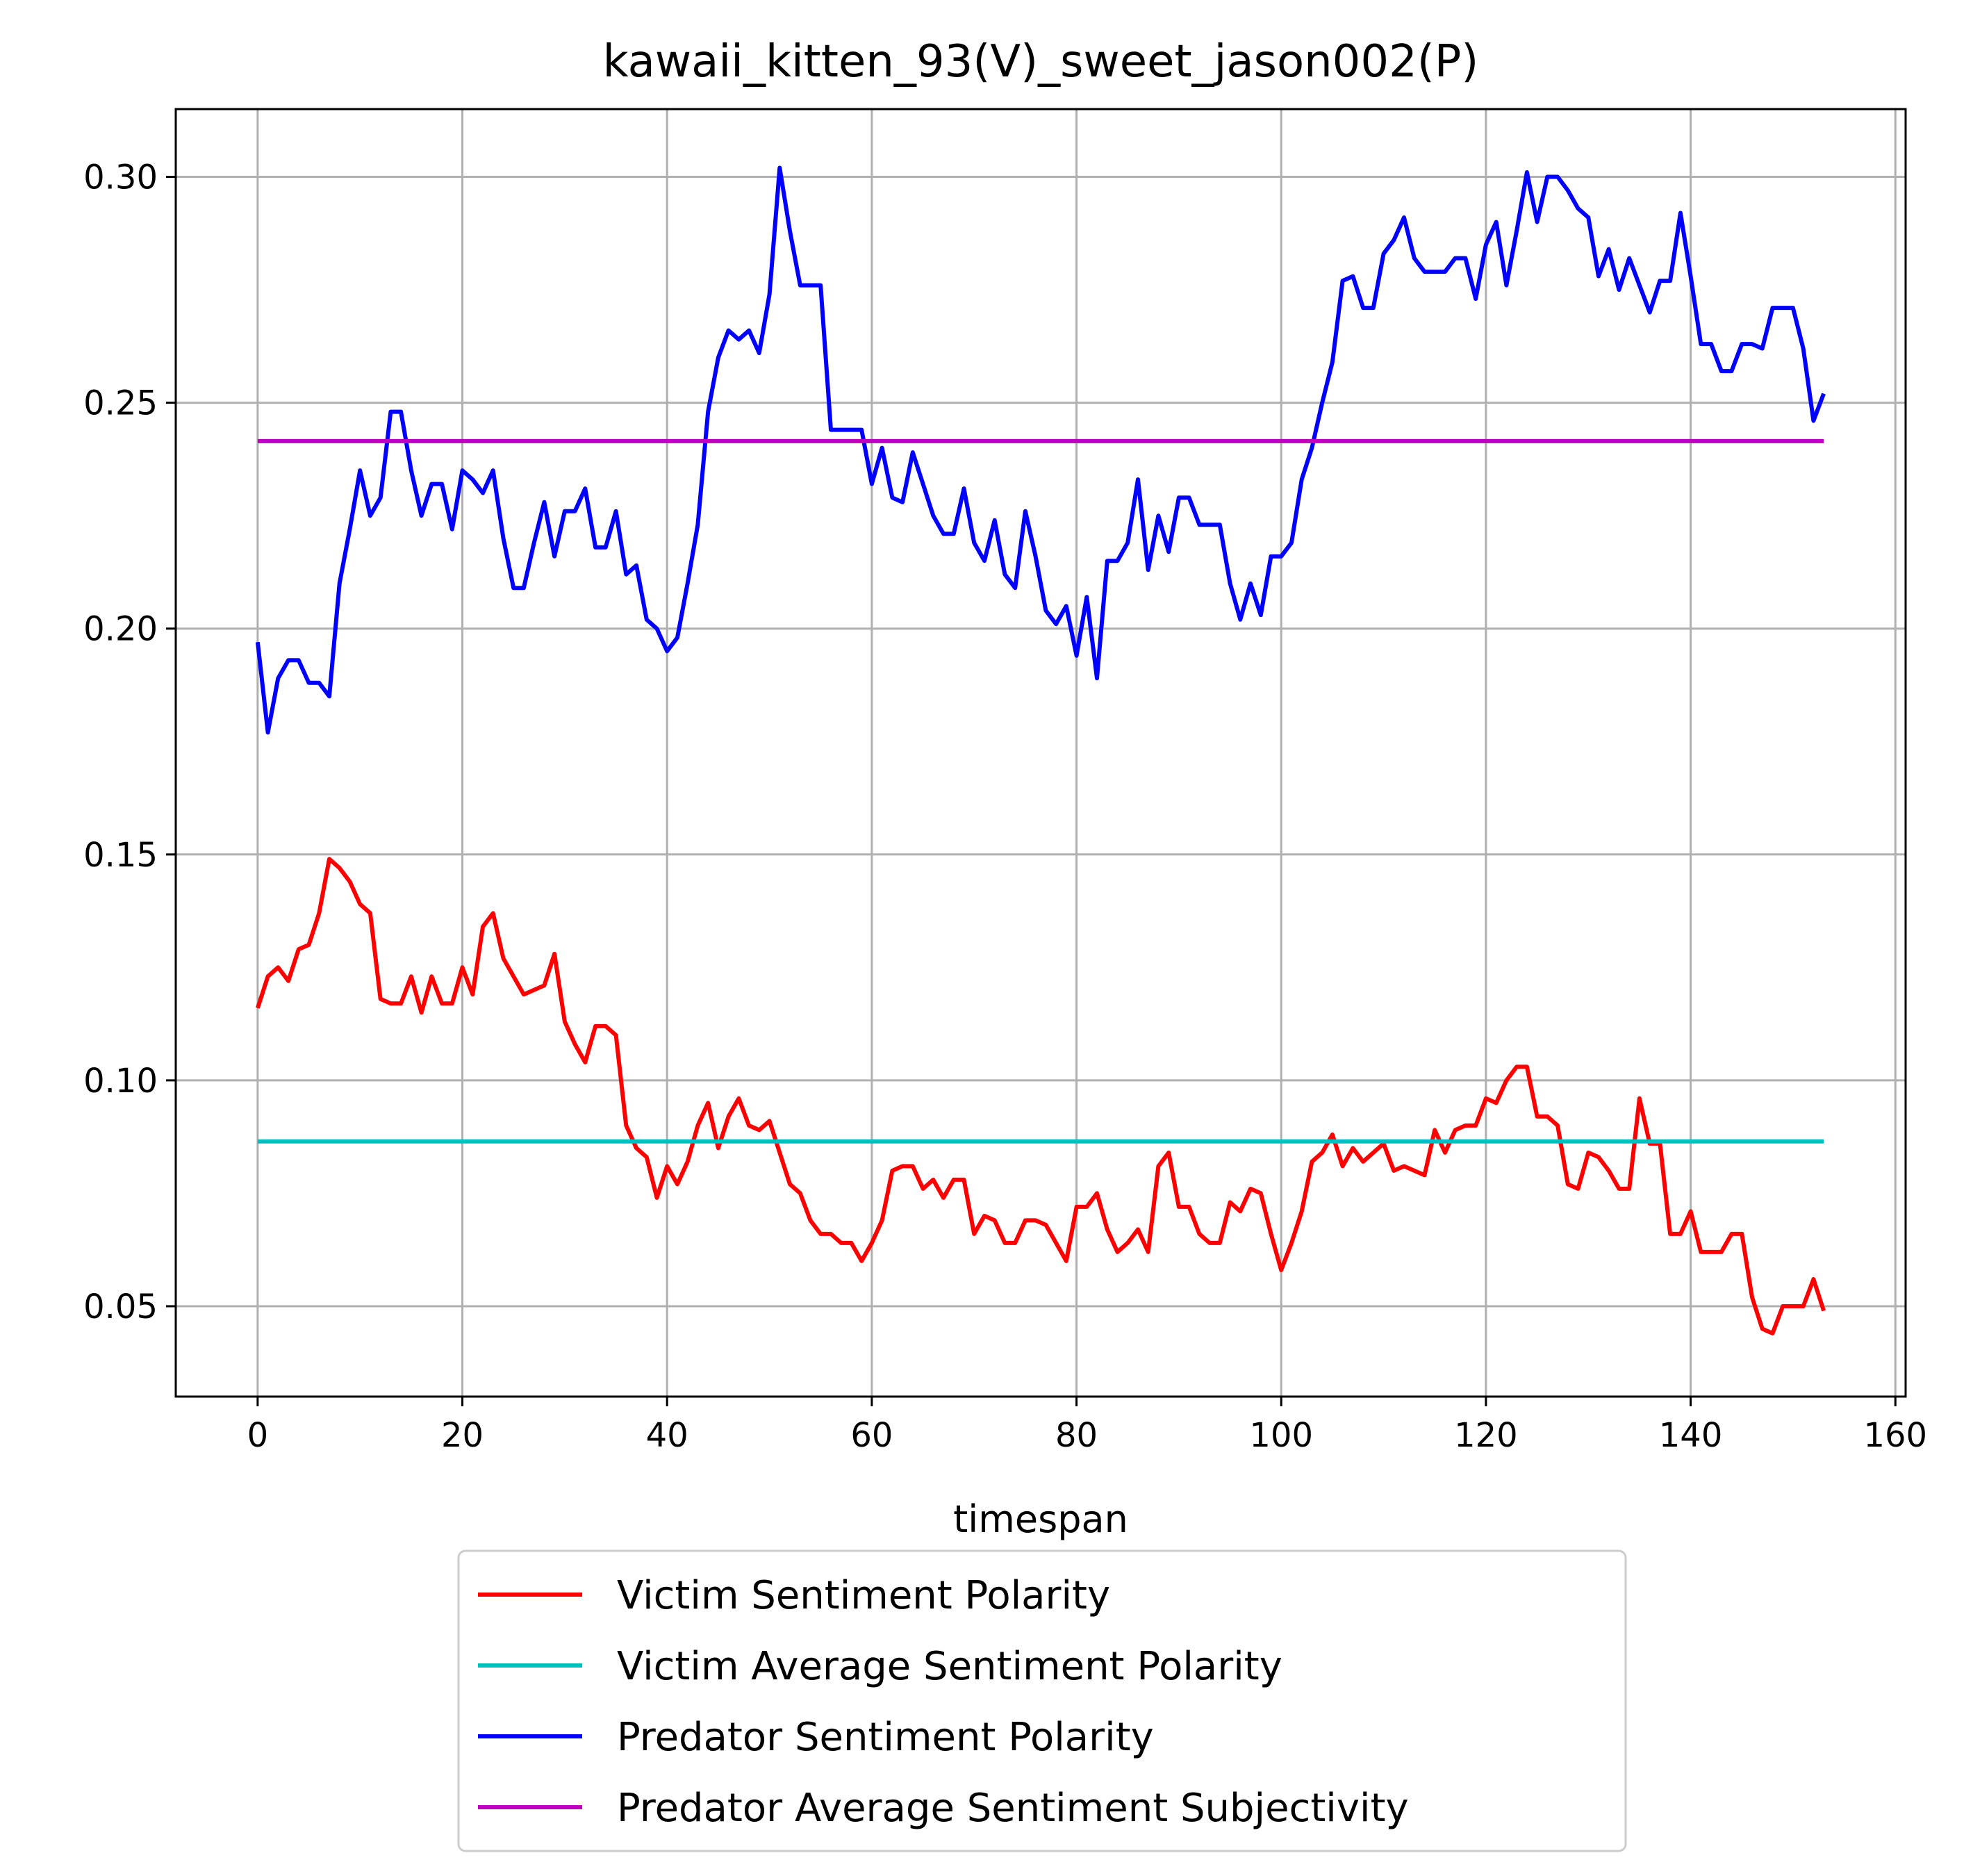 This screenshot has width=1973, height=1876. What do you see at coordinates (949, 1666) in the screenshot?
I see `legend-label-1: Victim Average Sentiment Polarity` at bounding box center [949, 1666].